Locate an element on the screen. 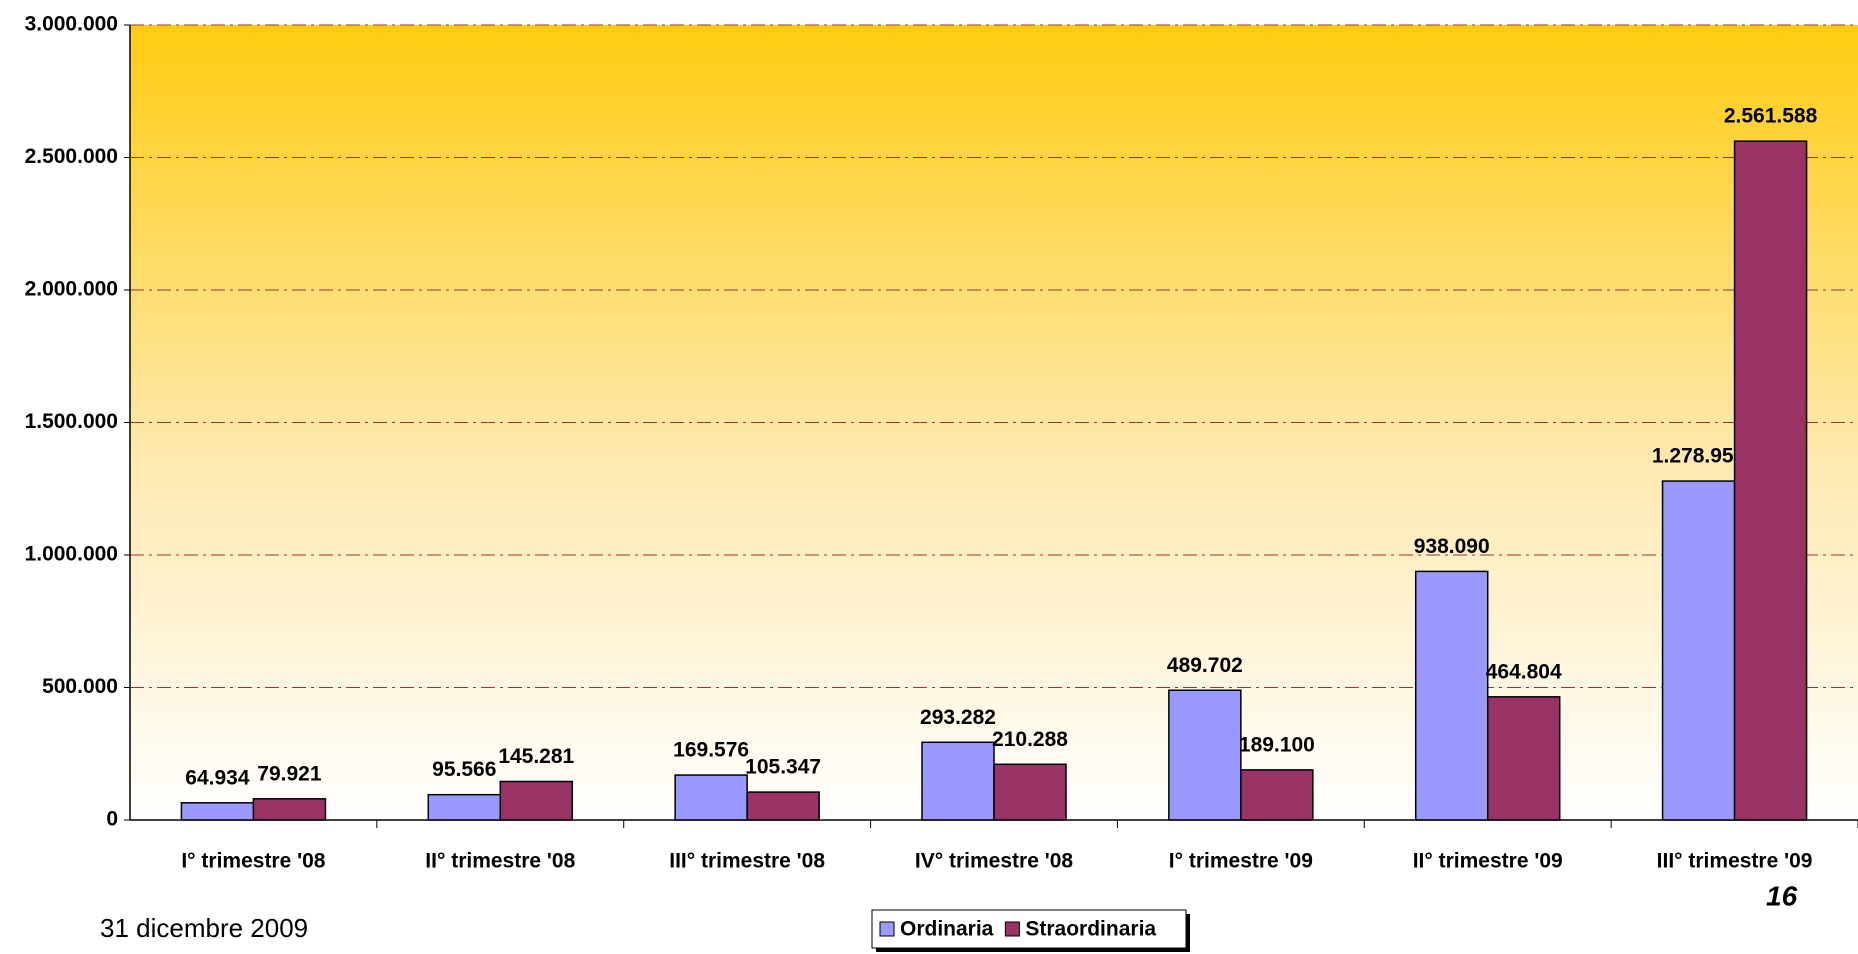 The height and width of the screenshot is (954, 1858). value-label: 64.934 is located at coordinates (217, 777).